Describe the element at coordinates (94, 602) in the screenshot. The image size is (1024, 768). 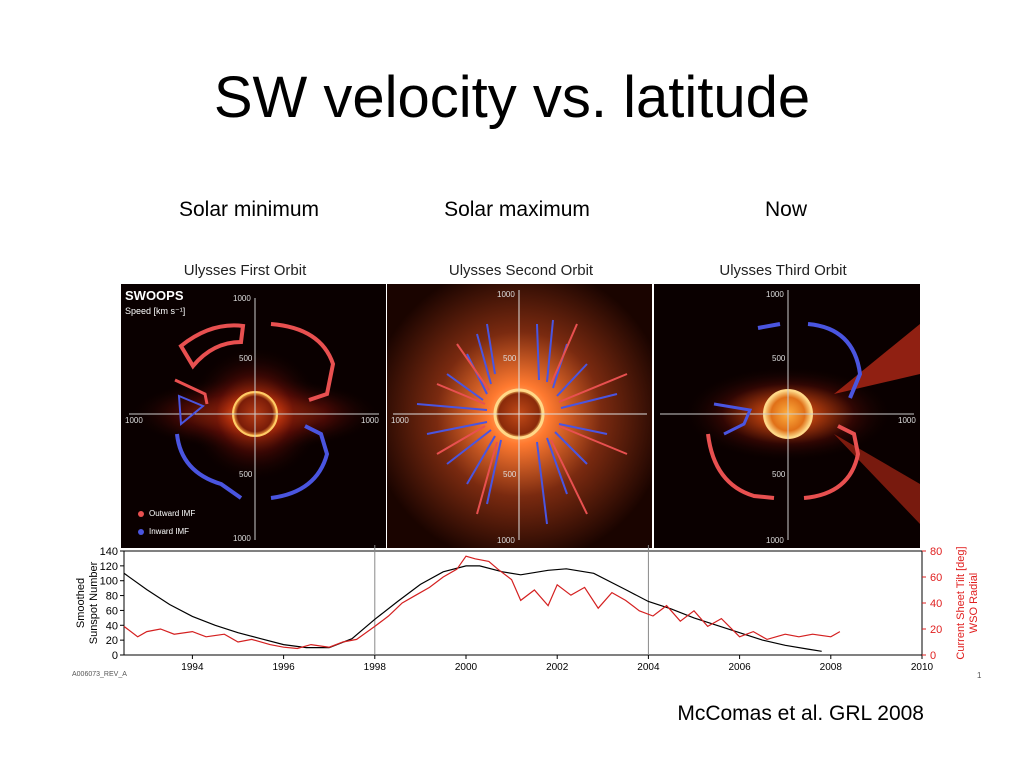
I see `left-axis-label-2: Sunspot Number` at that location.